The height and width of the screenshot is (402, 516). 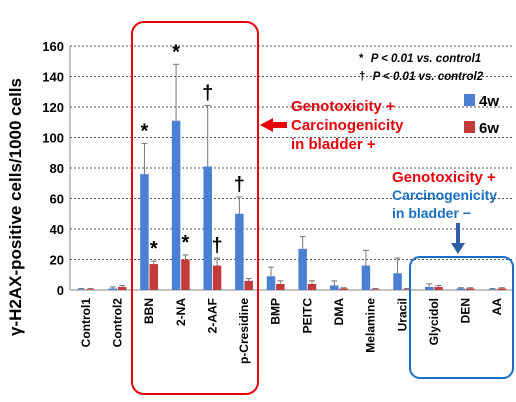 What do you see at coordinates (273, 125) in the screenshot?
I see `positive-arrow` at bounding box center [273, 125].